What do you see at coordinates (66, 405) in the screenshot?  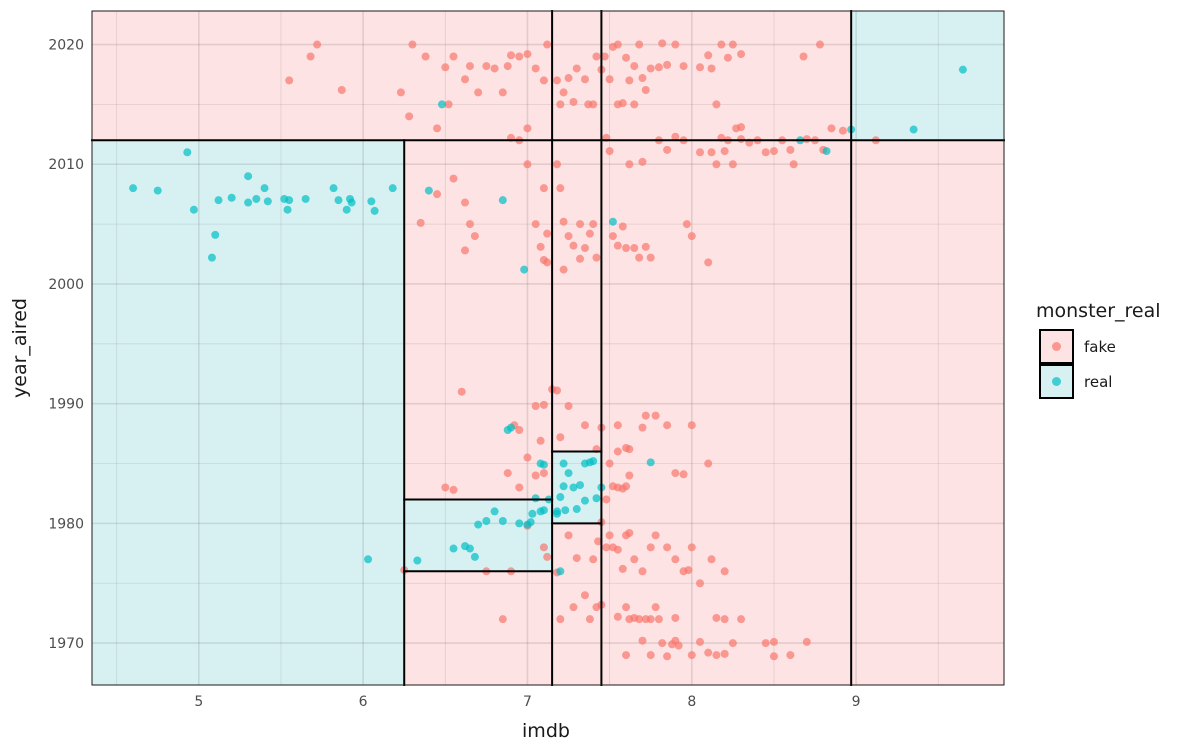 I see `y-tick-label: 1990` at bounding box center [66, 405].